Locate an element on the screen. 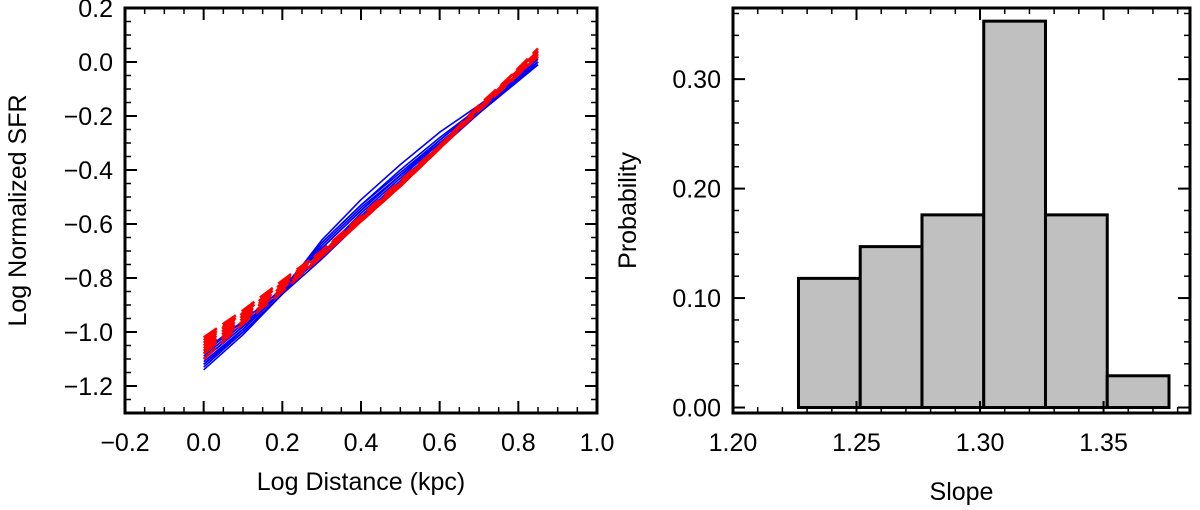 The image size is (1200, 510). x-tick-label: −0.2 is located at coordinates (124, 443).